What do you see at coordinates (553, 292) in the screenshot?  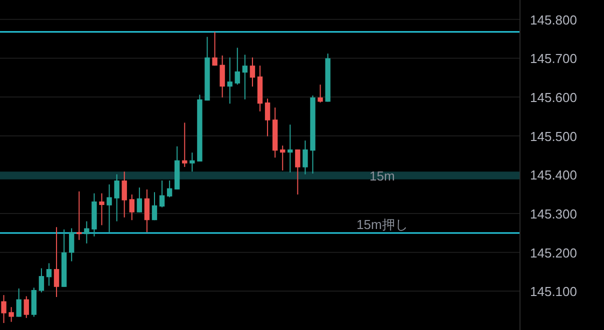 I see `y-tick-label: 145.100` at bounding box center [553, 292].